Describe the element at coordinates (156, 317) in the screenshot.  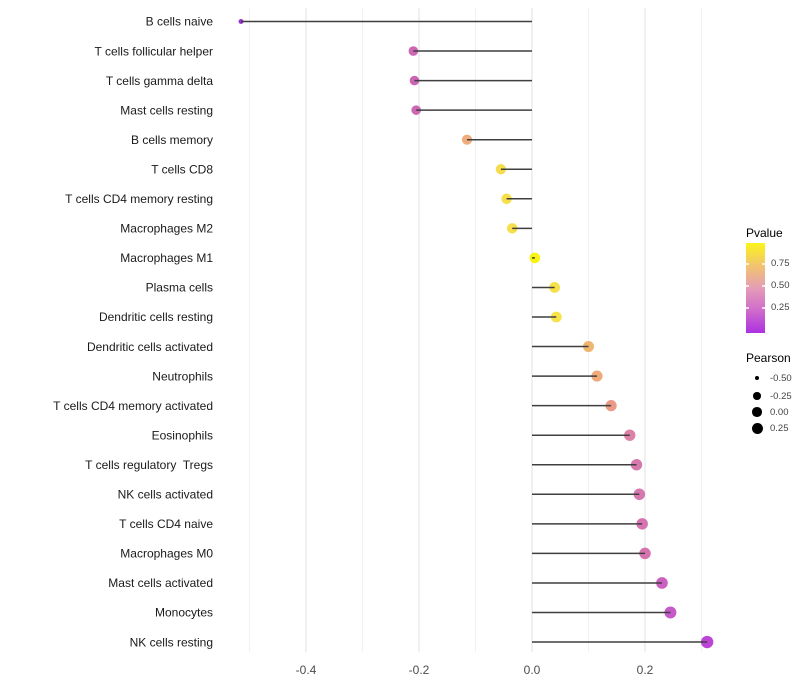
I see `y-axis-label: Dendritic cells resting` at that location.